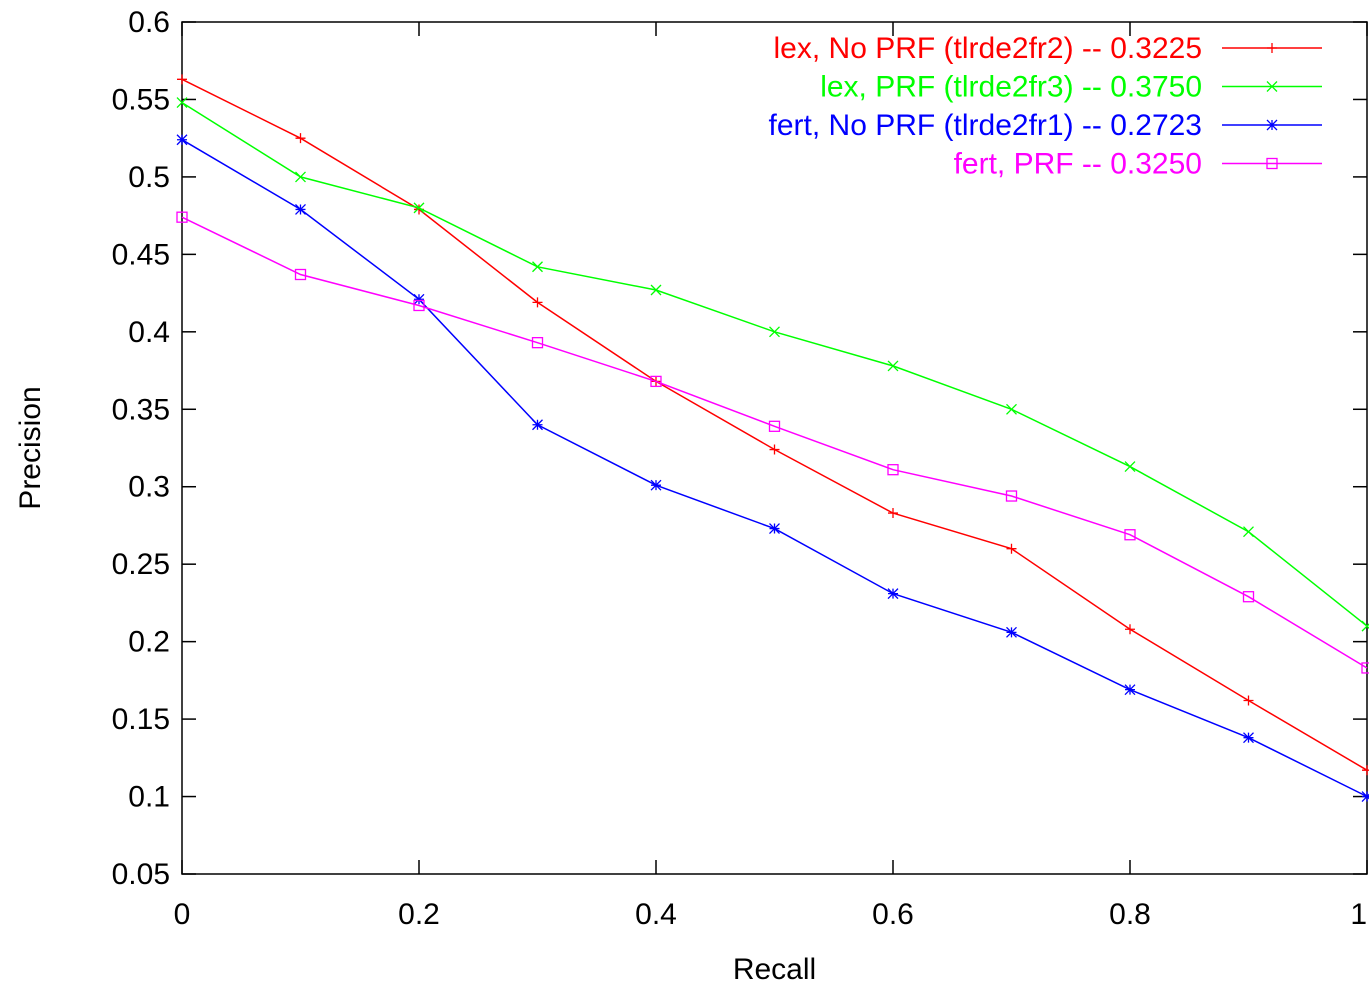  I want to click on y-tick-label: 0.5, so click(149, 177).